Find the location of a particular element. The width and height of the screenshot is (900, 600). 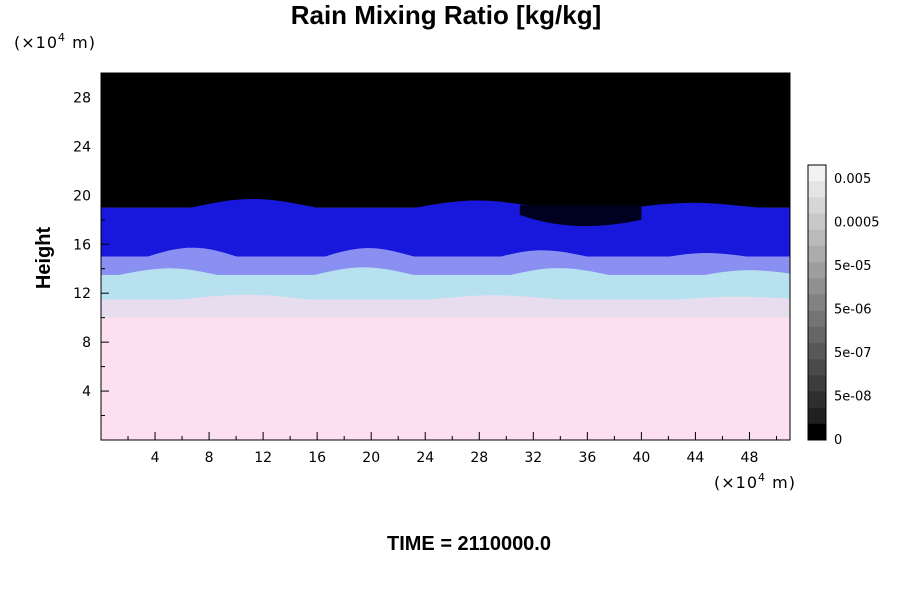

x-tick-label: 4 is located at coordinates (155, 458).